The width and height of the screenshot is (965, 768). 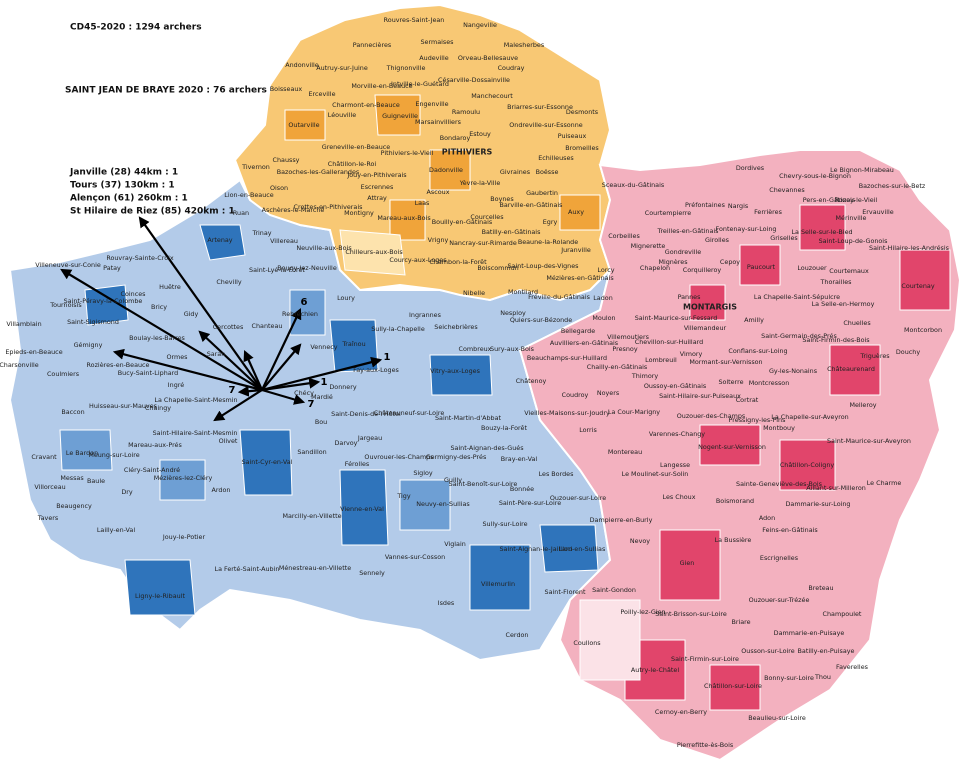 What do you see at coordinates (321, 422) in the screenshot?
I see `commune-label: Bou` at bounding box center [321, 422].